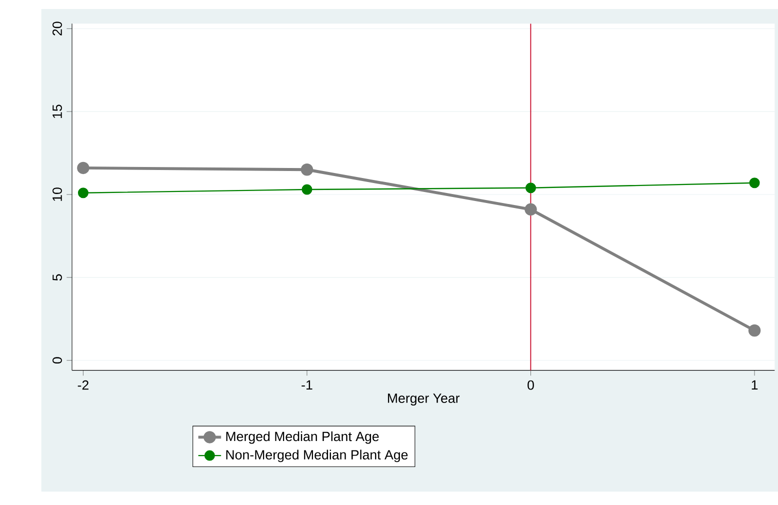  What do you see at coordinates (531, 385) in the screenshot?
I see `x-tick-label: 0` at bounding box center [531, 385].